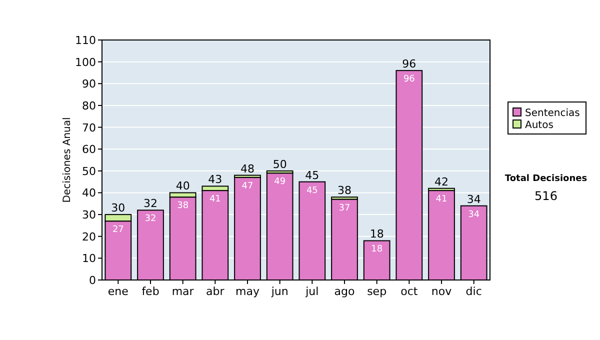 This screenshot has height=340, width=600. I want to click on total-label: 40, so click(183, 186).